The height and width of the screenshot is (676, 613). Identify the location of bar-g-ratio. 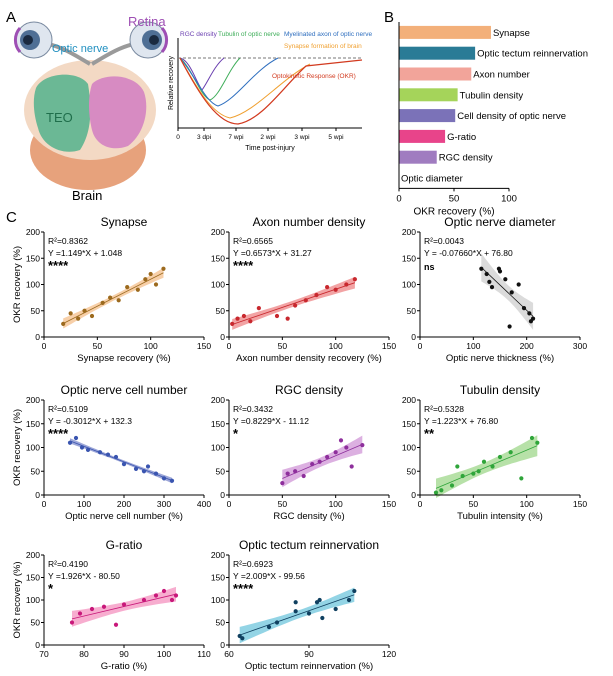
(422, 136).